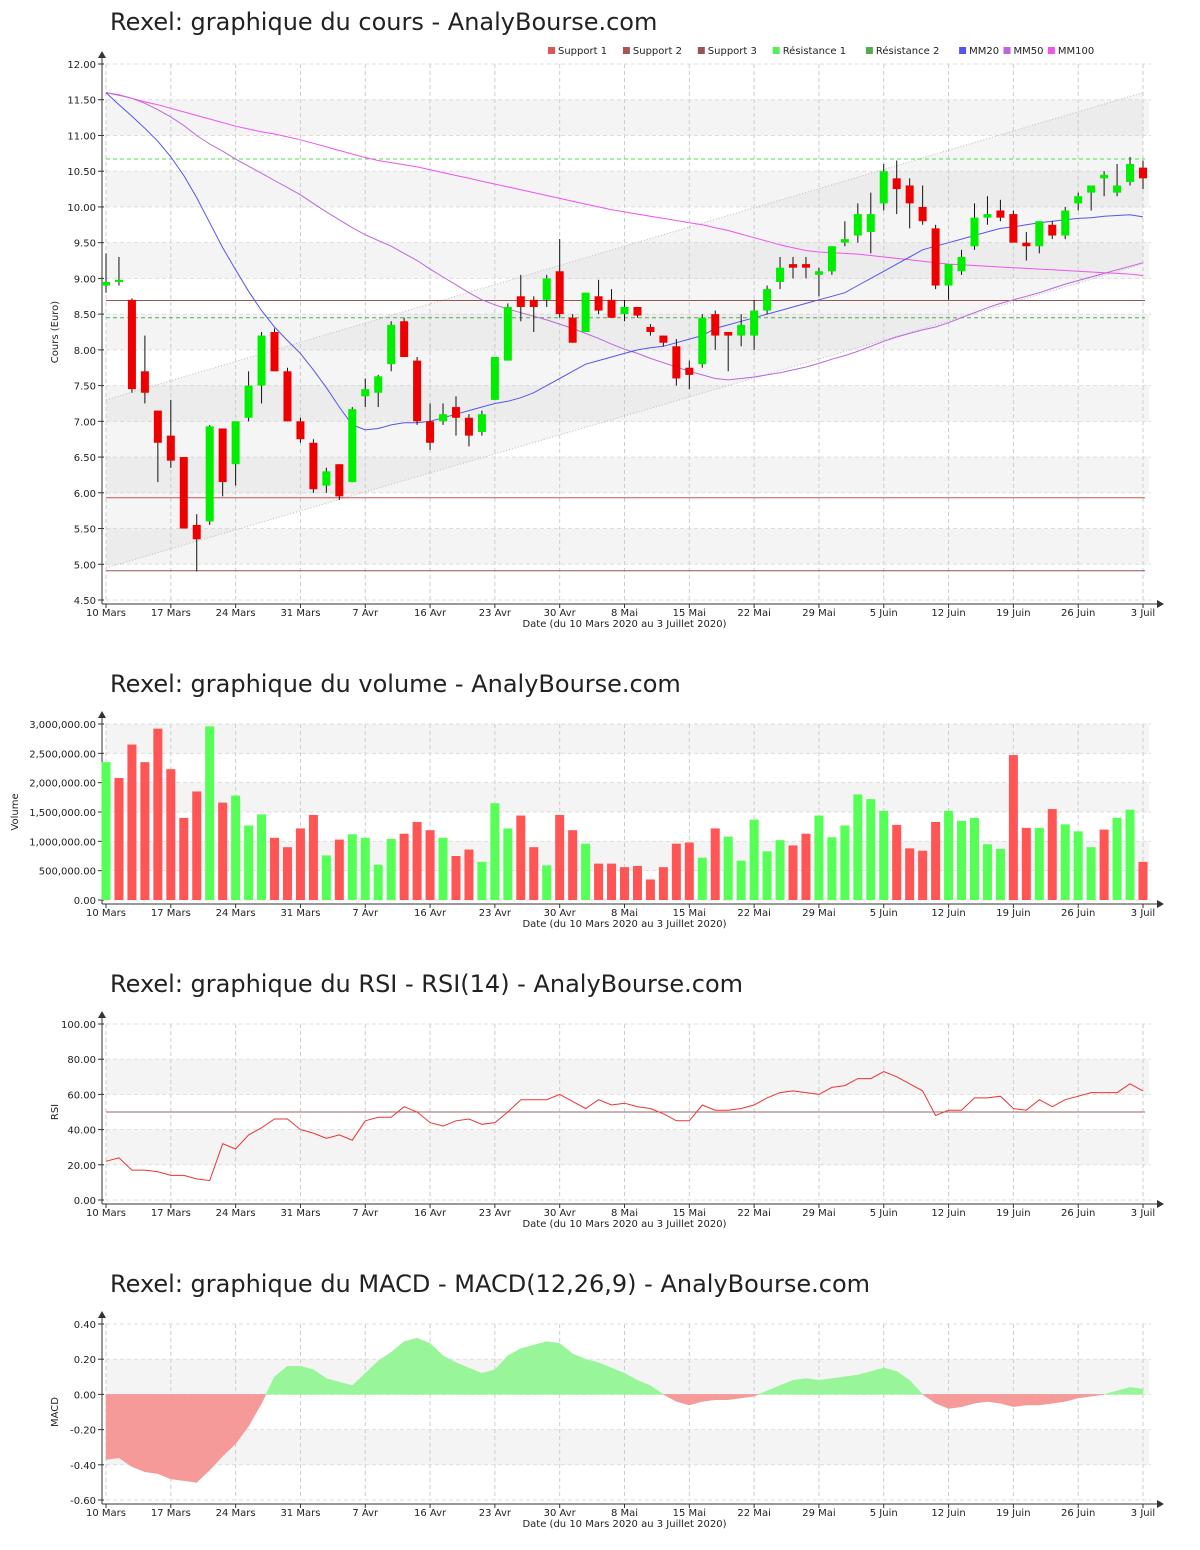  What do you see at coordinates (430, 913) in the screenshot?
I see `volume-x-tick-label: 16 Avr` at bounding box center [430, 913].